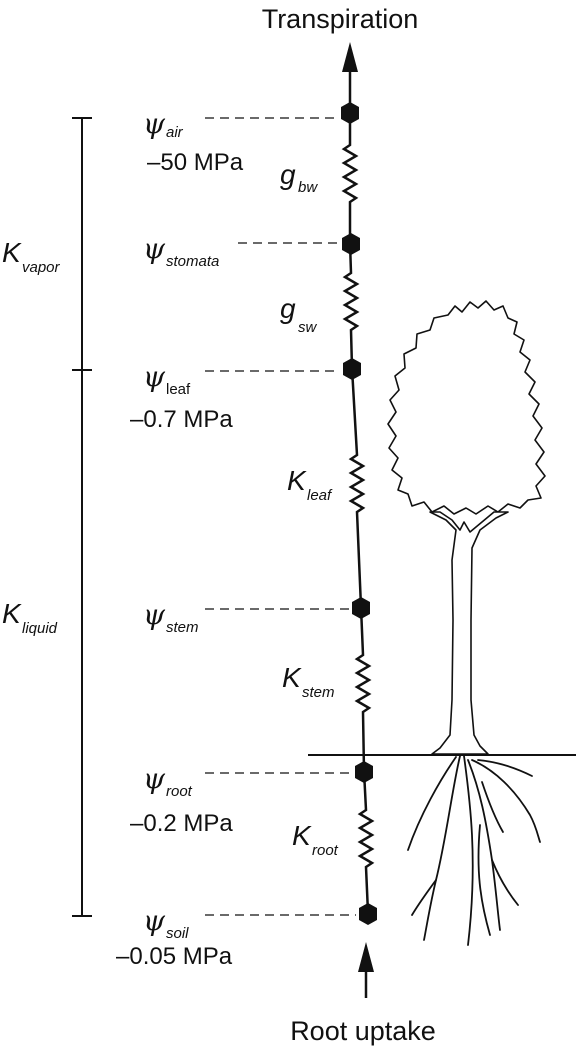 This screenshot has width=578, height=1050. Describe the element at coordinates (82, 243) in the screenshot. I see `bracket-vapor` at that location.